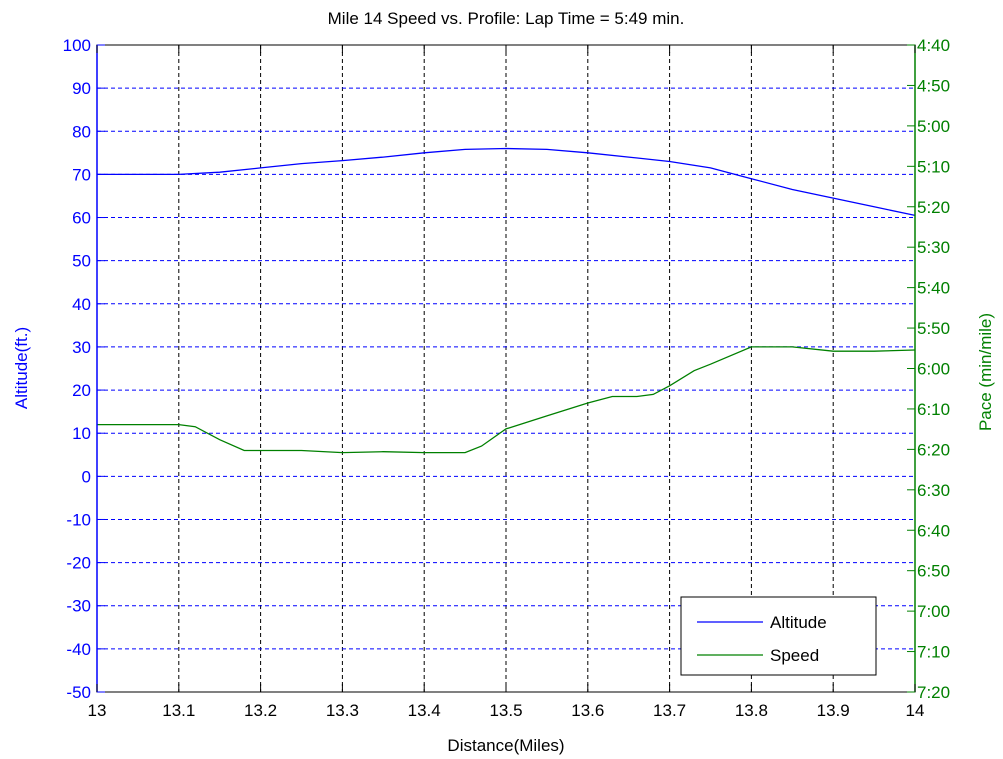  What do you see at coordinates (81, 433) in the screenshot?
I see `y-left-tick-label: 10` at bounding box center [81, 433].